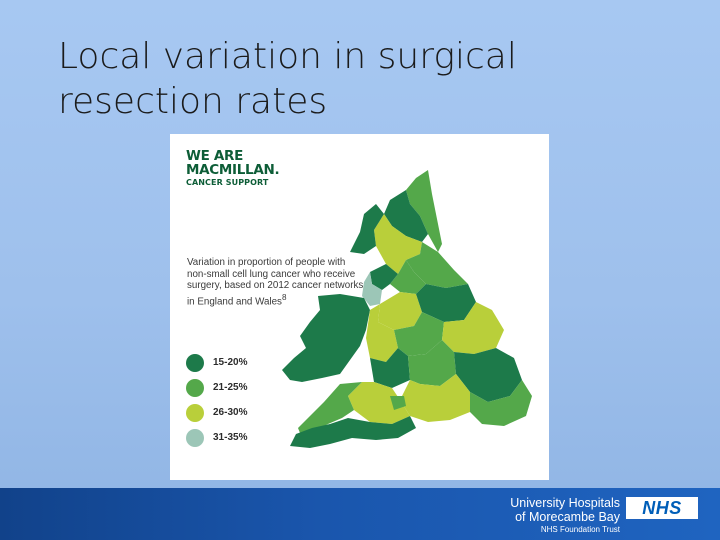  What do you see at coordinates (233, 167) in the screenshot?
I see `macmillan-logo: WE ARE MACMILLAN. CANCER SUPPORT` at bounding box center [233, 167].